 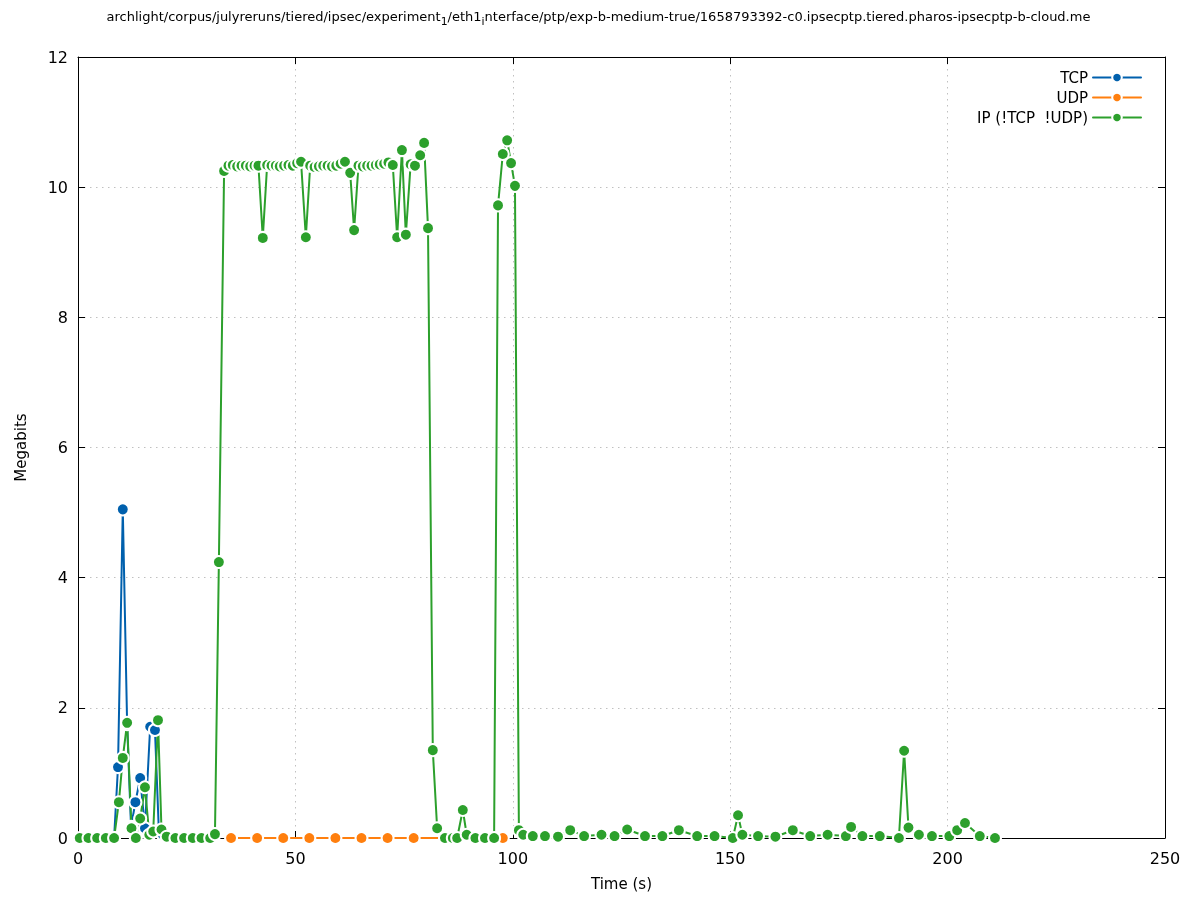 I want to click on chart-title: archlight/corpus/julyreruns/tiered/ipsec/experiment$_{1}$/eth1$_{i}$nterface/ptp/exp-b-medium-true/1658793392-c0.ipsecptp.tiered.pharos-ipsecptp-b-cloud.me, so click(x=598, y=19).